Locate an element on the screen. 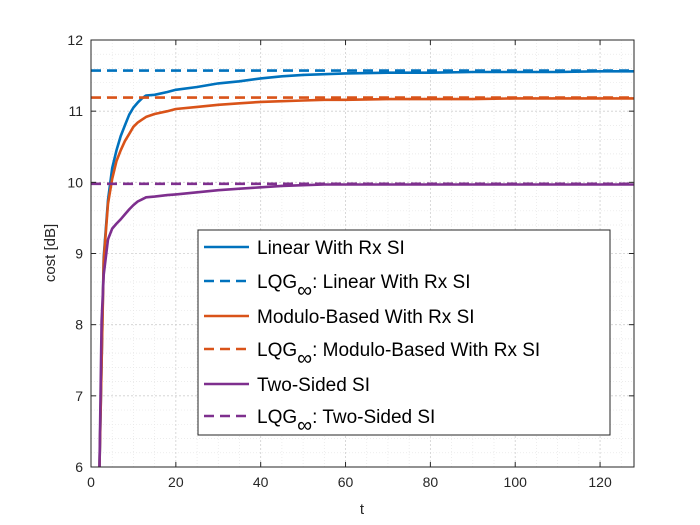 The image size is (700, 525). y-tick-label: 7 is located at coordinates (79, 396).